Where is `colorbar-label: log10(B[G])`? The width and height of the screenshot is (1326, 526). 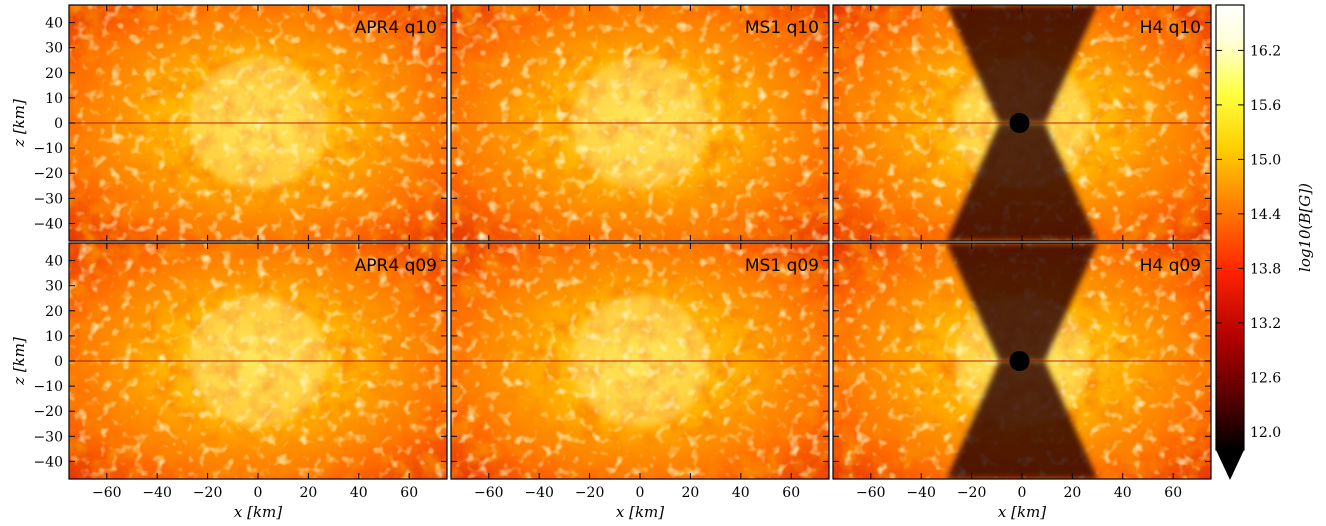 colorbar-label: log10(B[G]) is located at coordinates (1305, 227).